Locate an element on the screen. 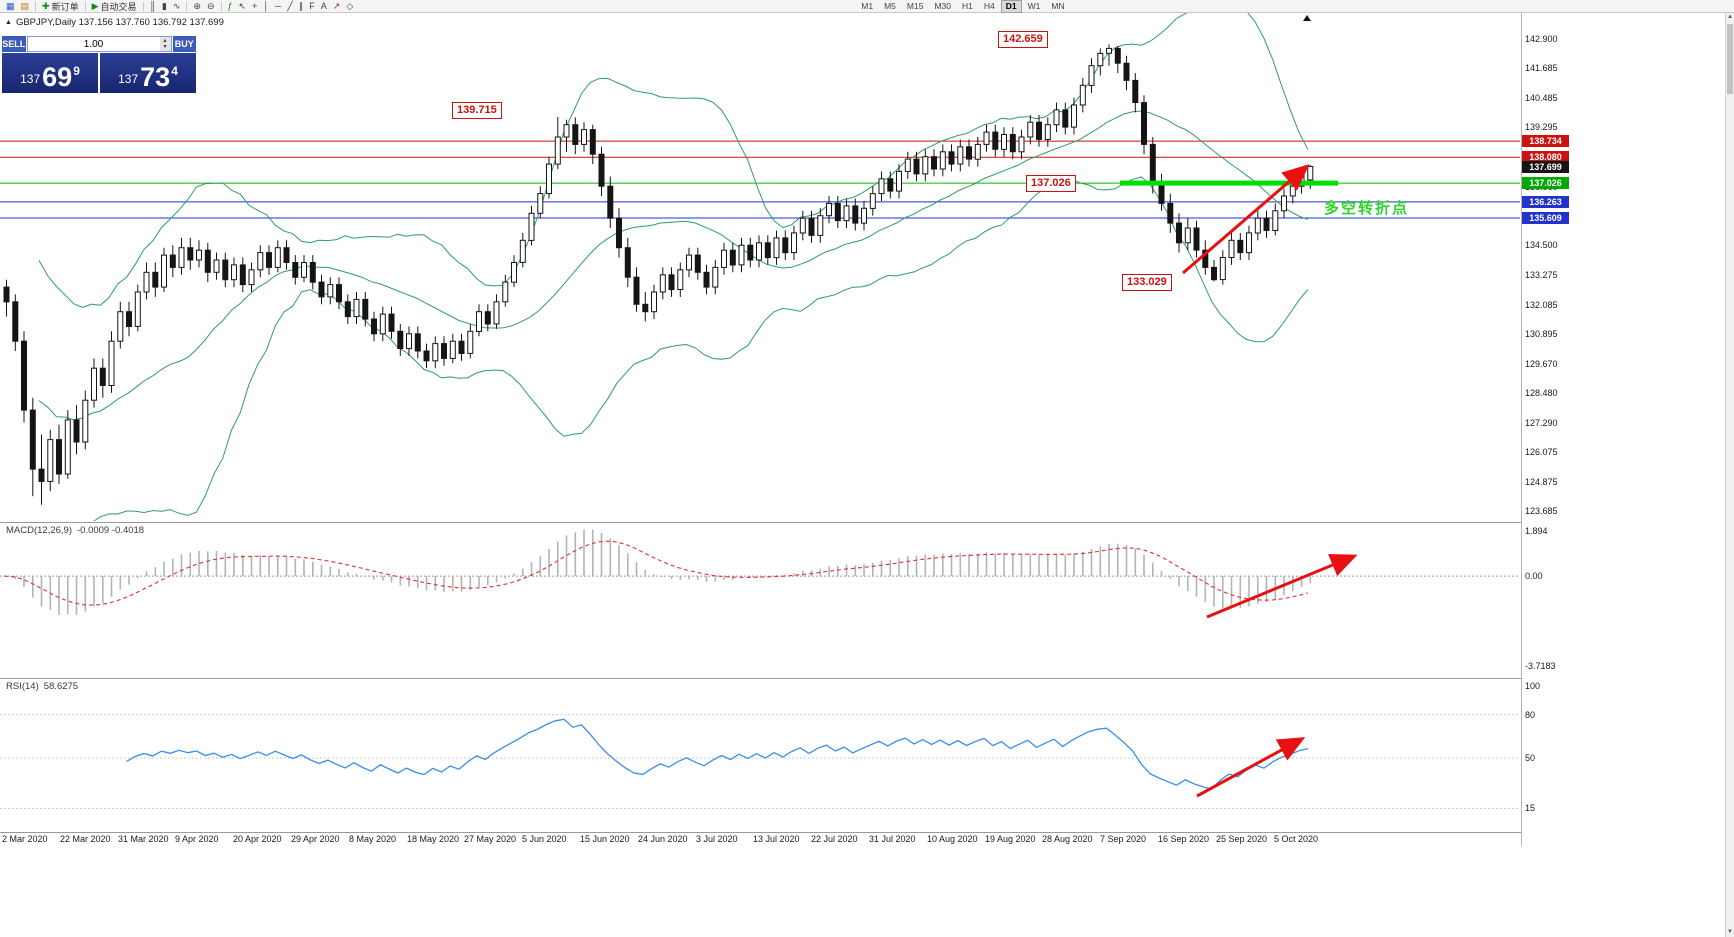 The image size is (1734, 937). date-label: 31 Mar 2020 is located at coordinates (143, 839).